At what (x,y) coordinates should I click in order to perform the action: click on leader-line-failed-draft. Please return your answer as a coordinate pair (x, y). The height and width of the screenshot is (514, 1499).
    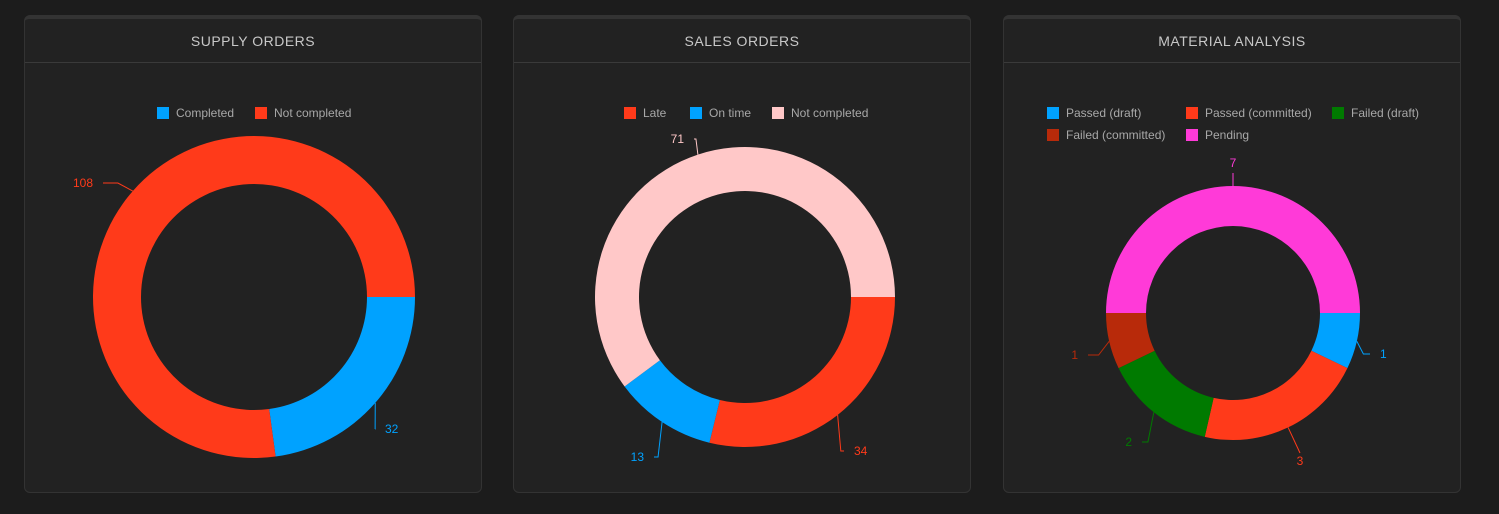
    Looking at the image, I should click on (1148, 427).